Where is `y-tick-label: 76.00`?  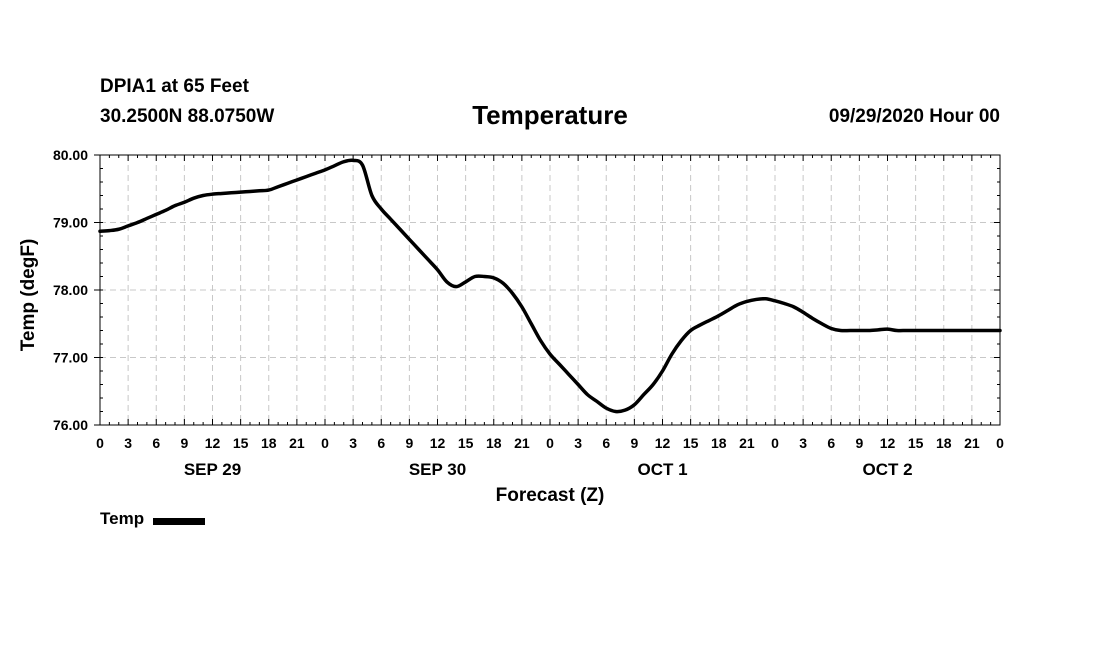
y-tick-label: 76.00 is located at coordinates (70, 425).